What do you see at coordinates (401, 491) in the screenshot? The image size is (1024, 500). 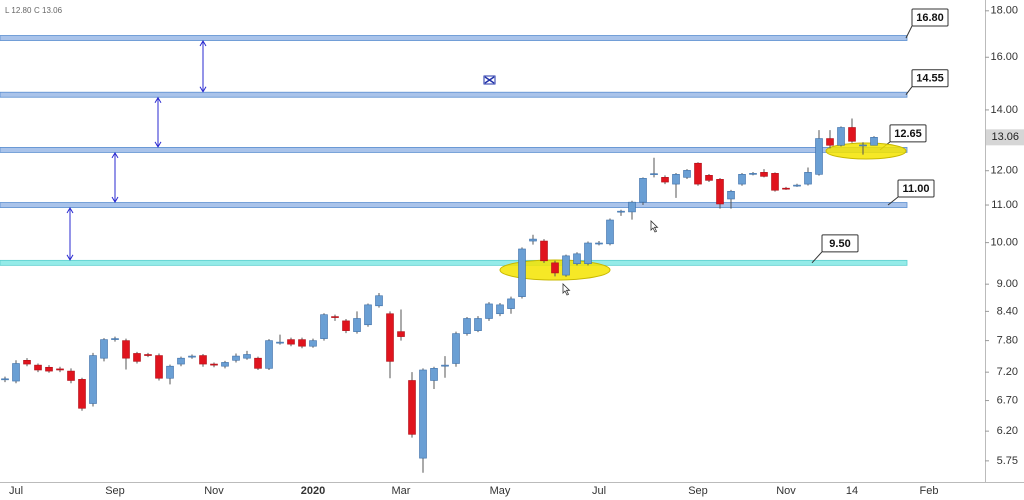 I see `x-tick-label: Mar` at bounding box center [401, 491].